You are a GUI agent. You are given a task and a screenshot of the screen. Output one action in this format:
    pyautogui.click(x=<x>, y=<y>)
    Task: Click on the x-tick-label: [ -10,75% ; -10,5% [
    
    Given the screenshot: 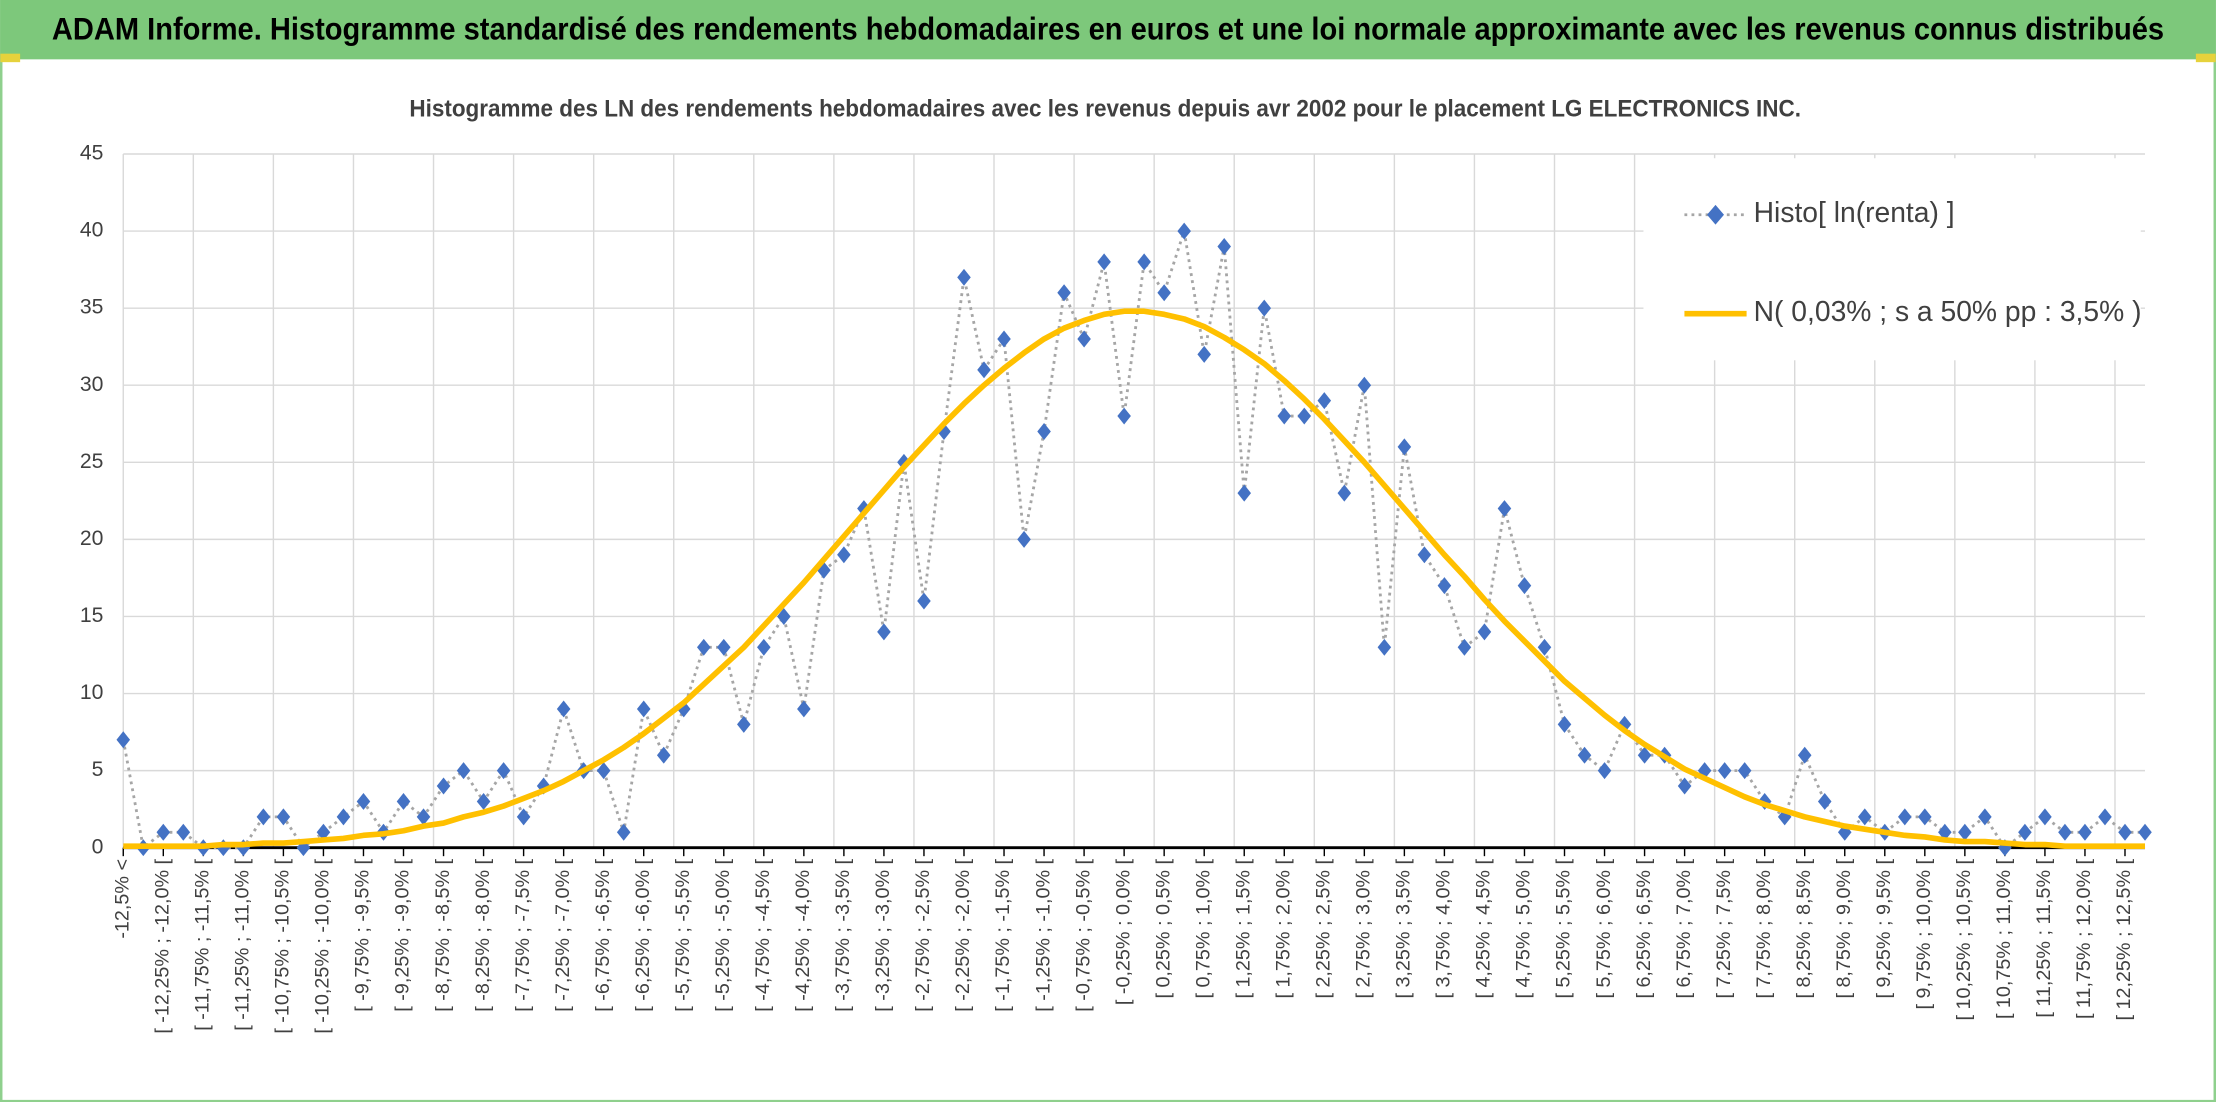 What is the action you would take?
    pyautogui.click(x=283, y=945)
    